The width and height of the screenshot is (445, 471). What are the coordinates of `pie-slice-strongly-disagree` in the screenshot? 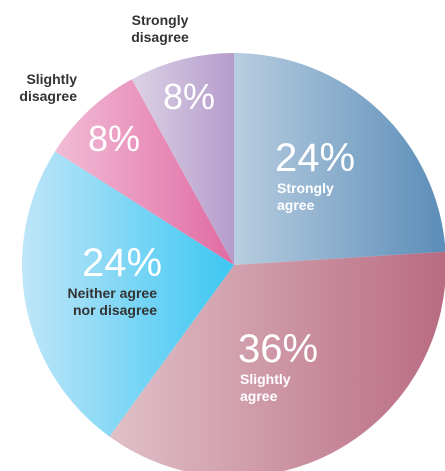 It's located at (182, 159).